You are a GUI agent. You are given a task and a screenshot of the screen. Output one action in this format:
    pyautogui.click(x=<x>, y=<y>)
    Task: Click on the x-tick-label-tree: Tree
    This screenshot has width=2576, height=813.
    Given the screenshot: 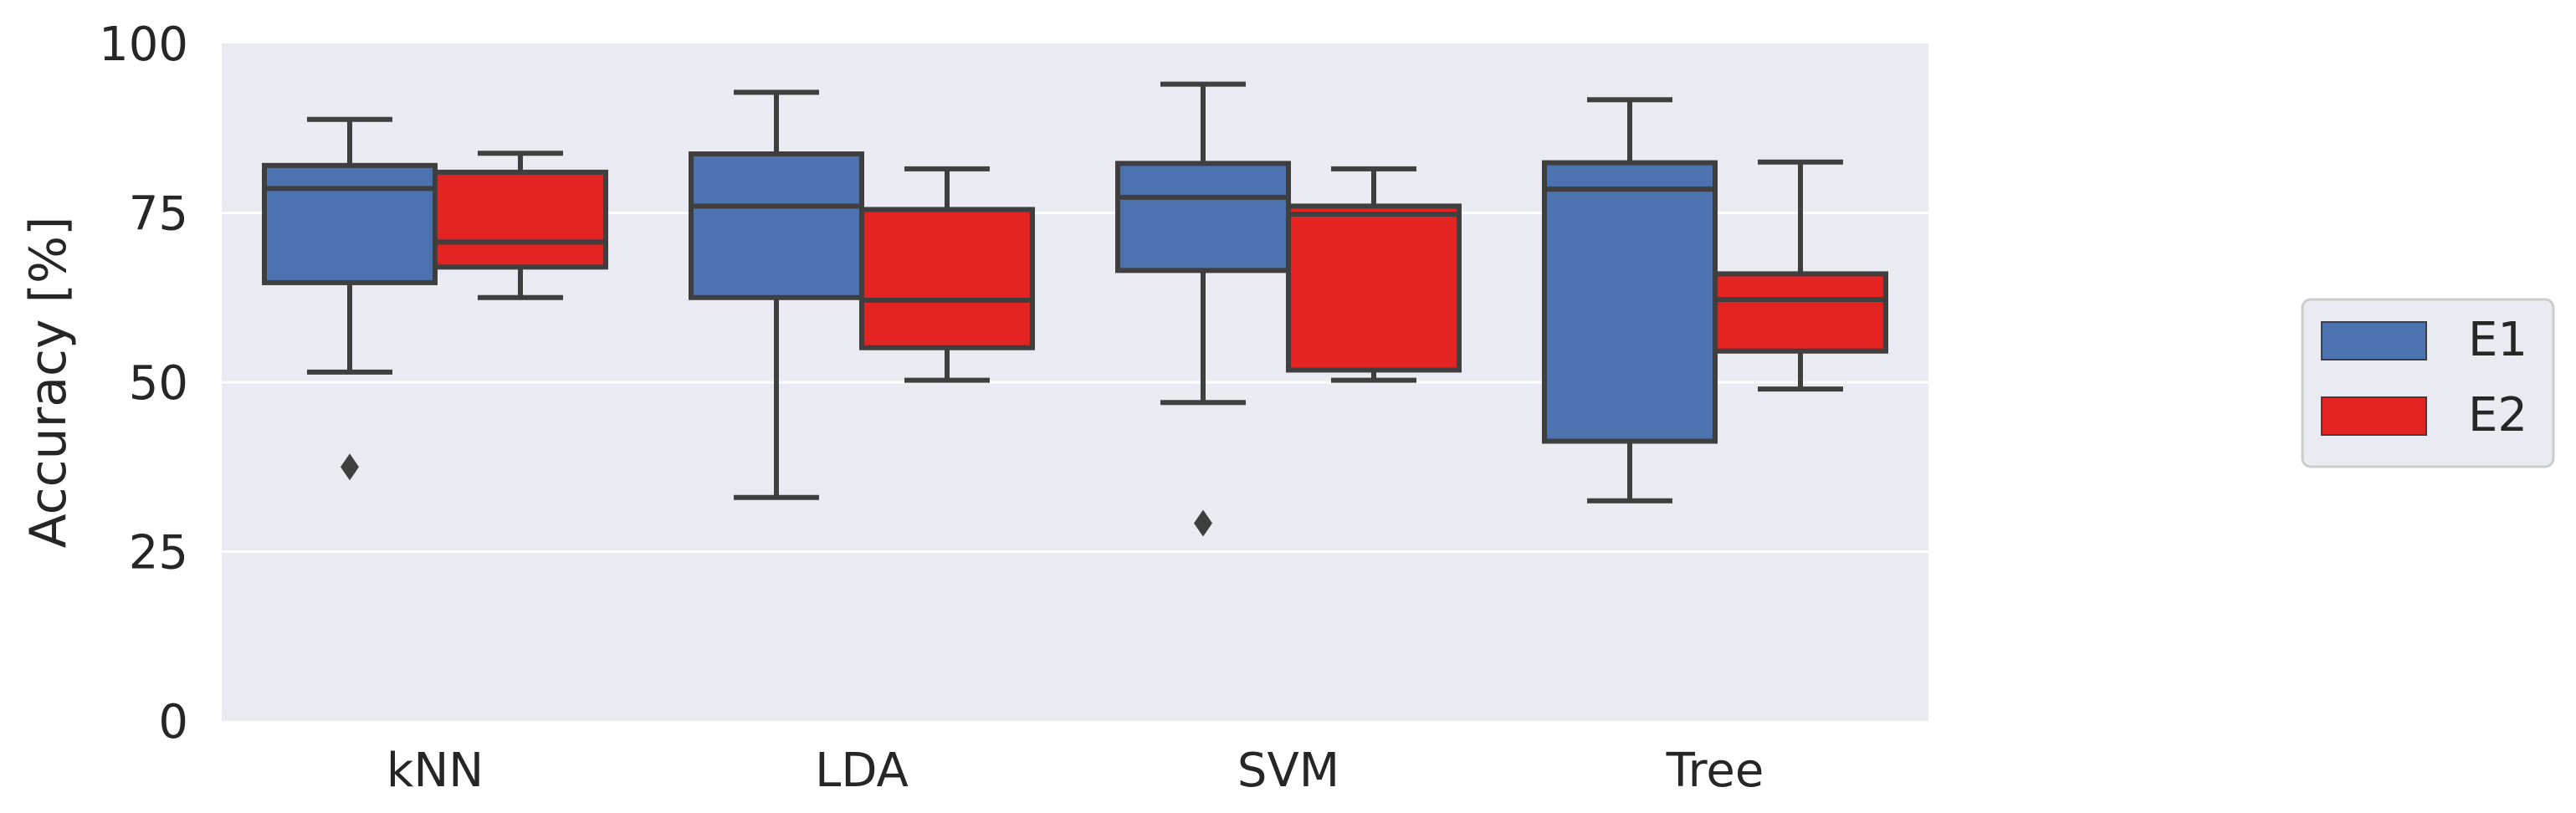 What is the action you would take?
    pyautogui.click(x=1715, y=771)
    